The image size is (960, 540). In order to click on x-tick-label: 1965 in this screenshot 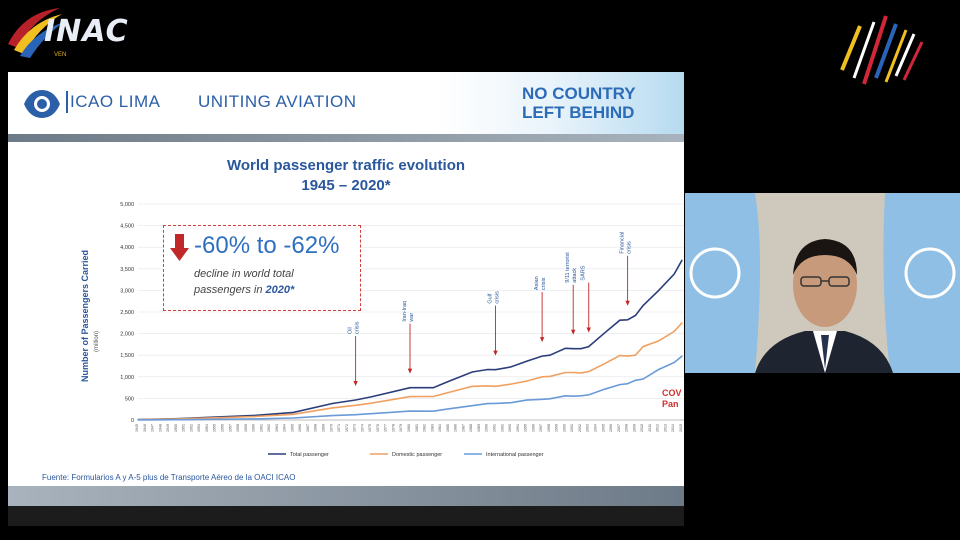, I will do `click(292, 428)`.